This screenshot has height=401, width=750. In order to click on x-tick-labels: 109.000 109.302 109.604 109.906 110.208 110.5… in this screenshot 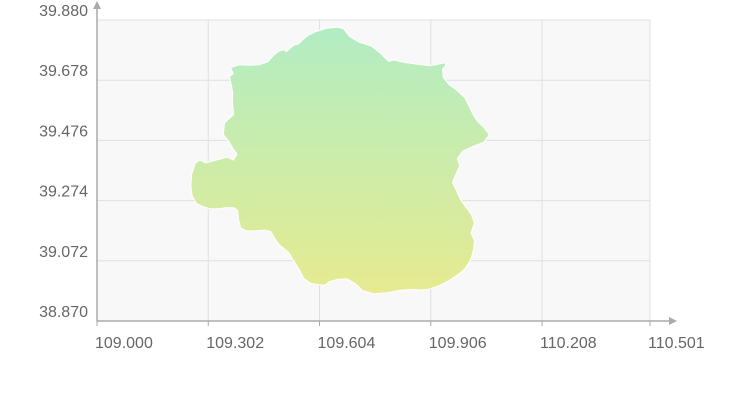, I will do `click(400, 336)`.